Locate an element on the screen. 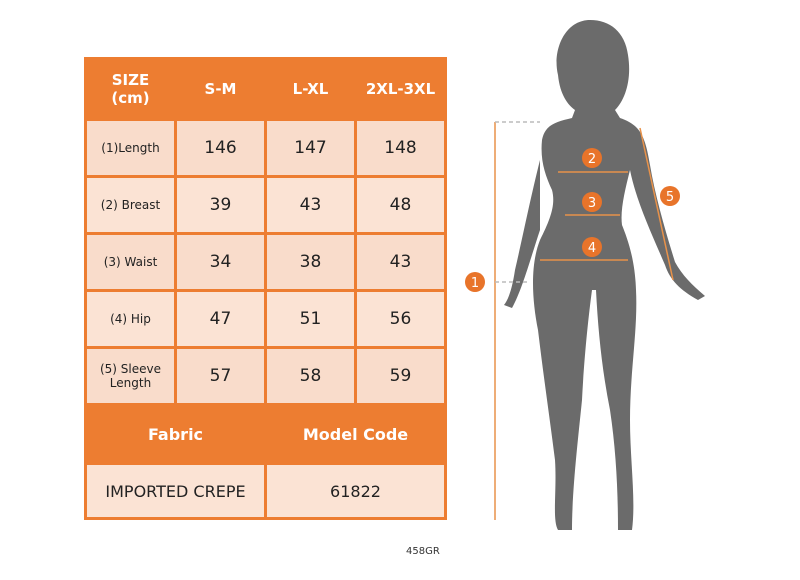  model-code-value: 61822 is located at coordinates (355, 491).